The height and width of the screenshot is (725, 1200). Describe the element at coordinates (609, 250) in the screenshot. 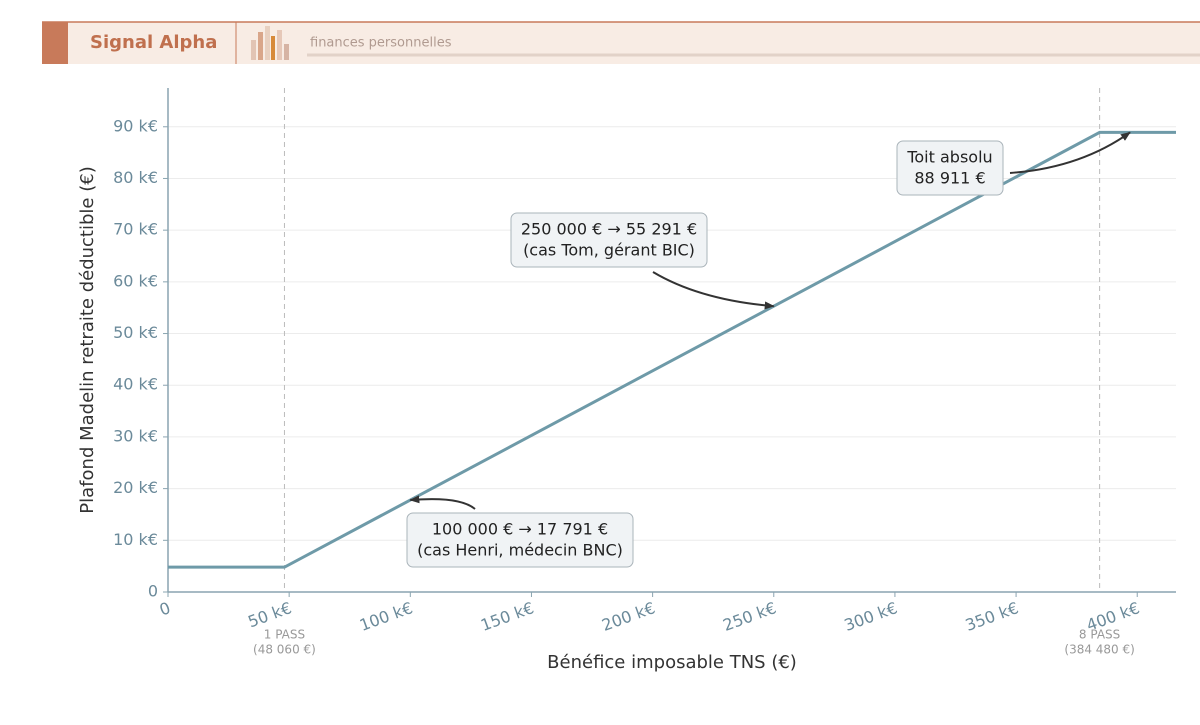

I see `annotation-text: (cas Tom, gérant BIC)` at that location.